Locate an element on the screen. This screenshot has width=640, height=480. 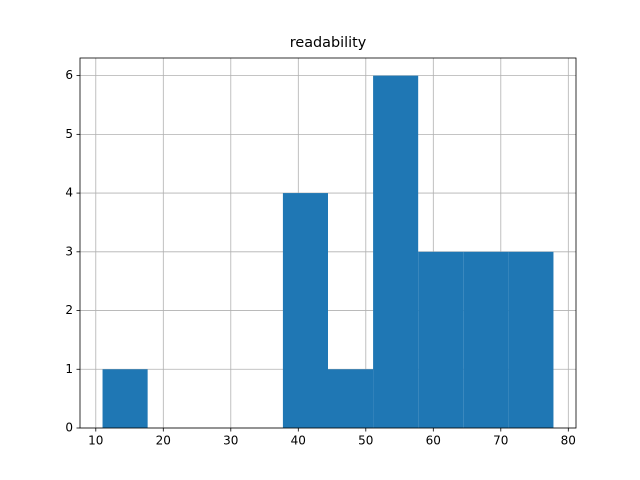
x-tick-label: 10 is located at coordinates (95, 441).